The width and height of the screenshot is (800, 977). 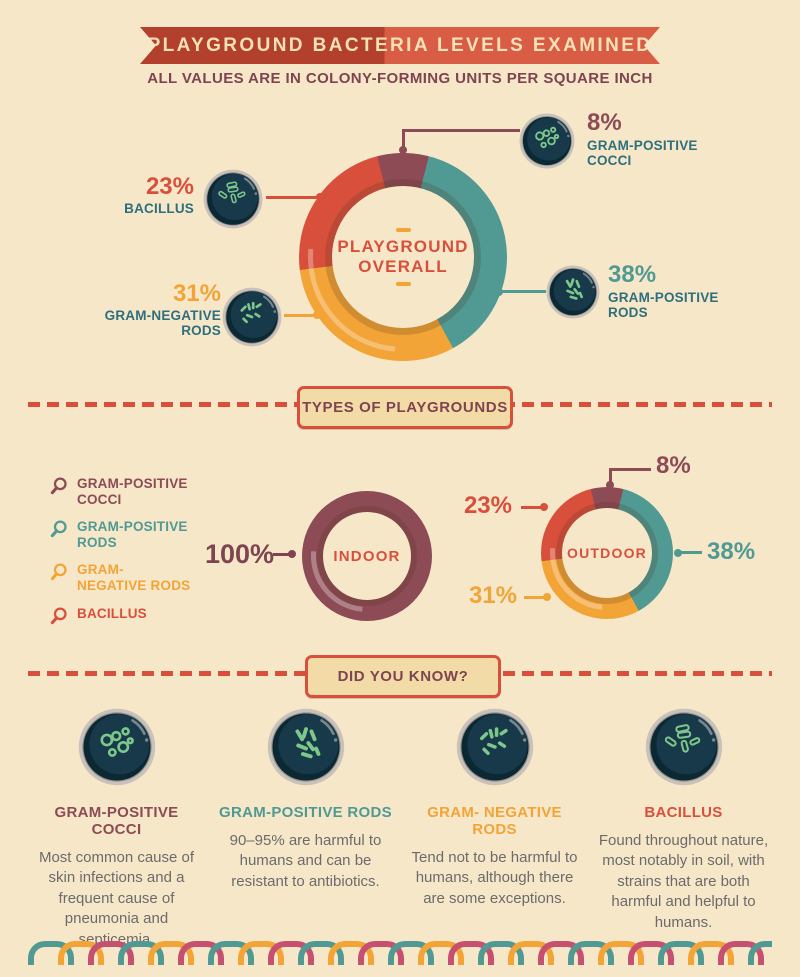 I want to click on connector-line-gpr, so click(x=523, y=291).